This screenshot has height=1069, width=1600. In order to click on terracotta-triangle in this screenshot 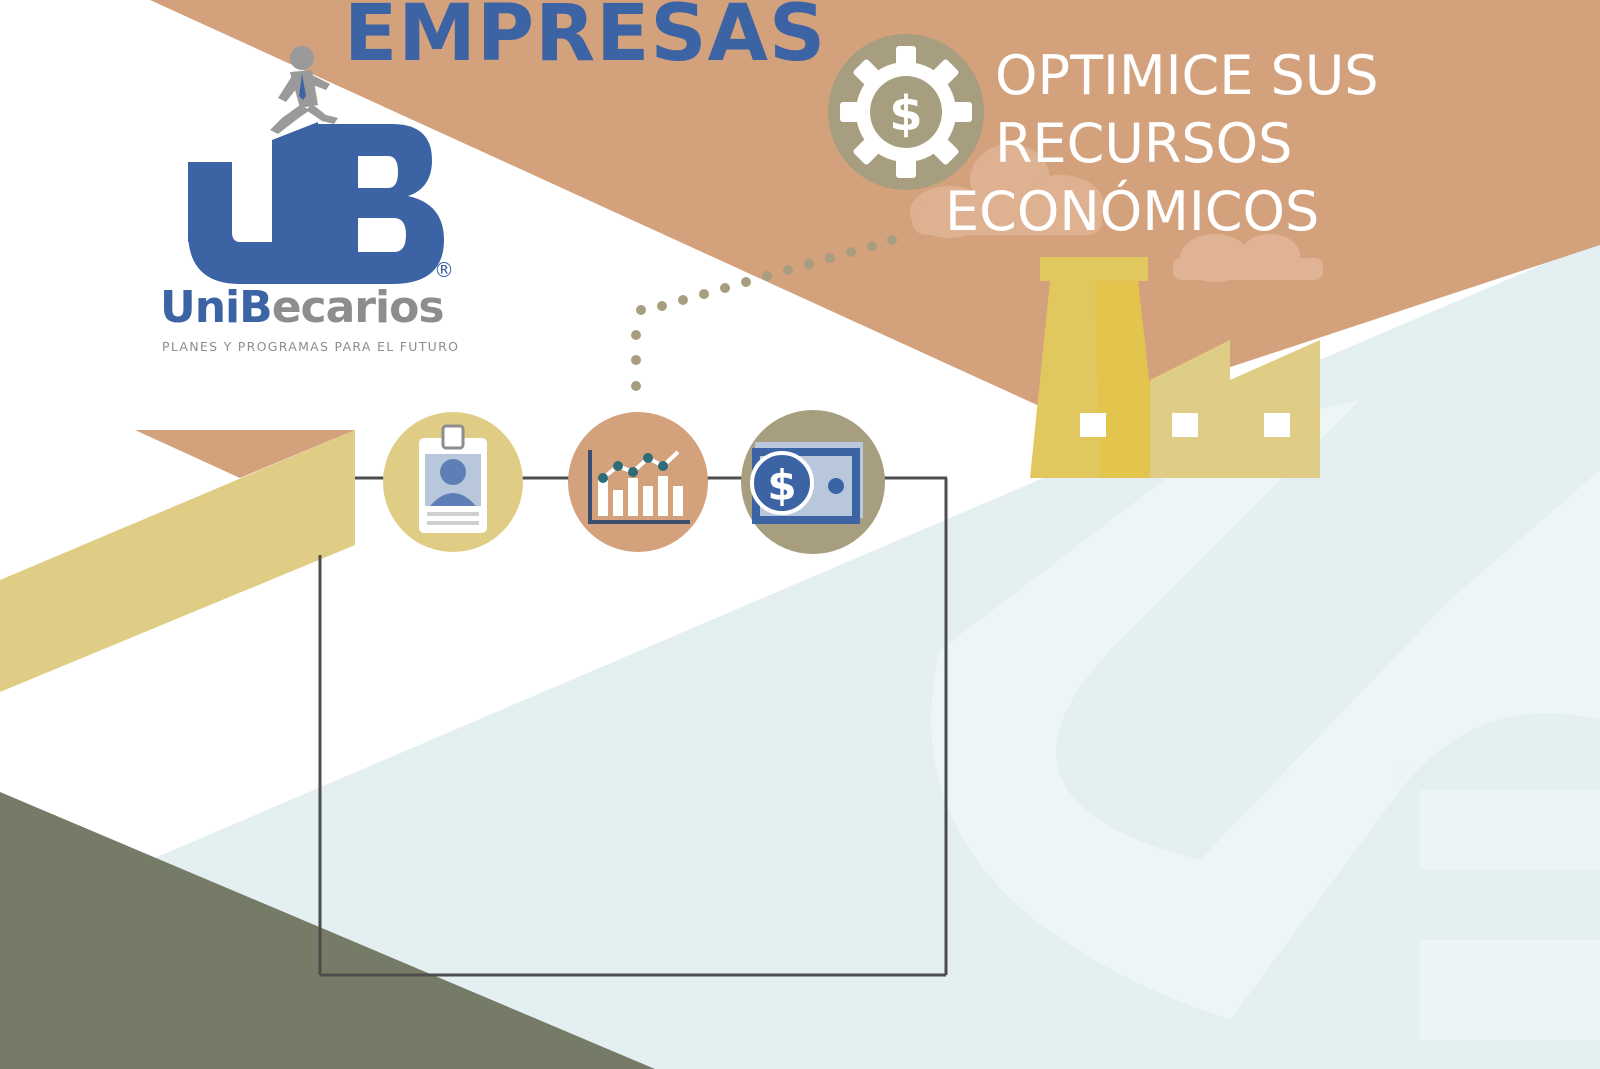, I will do `click(245, 454)`.